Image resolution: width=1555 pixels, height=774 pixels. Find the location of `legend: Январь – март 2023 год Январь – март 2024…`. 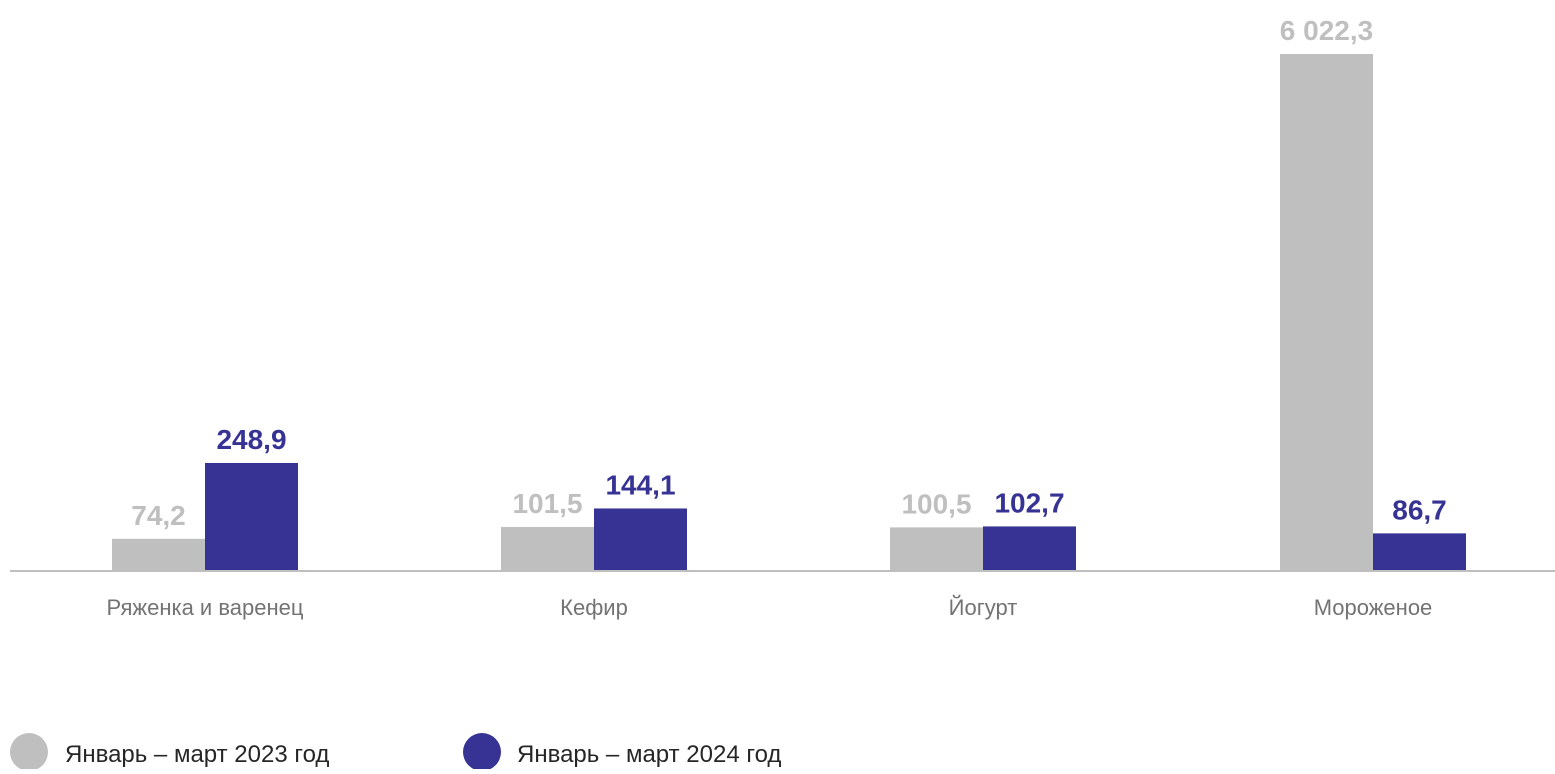

legend: Январь – март 2023 год Январь – март 2024… is located at coordinates (395, 752).